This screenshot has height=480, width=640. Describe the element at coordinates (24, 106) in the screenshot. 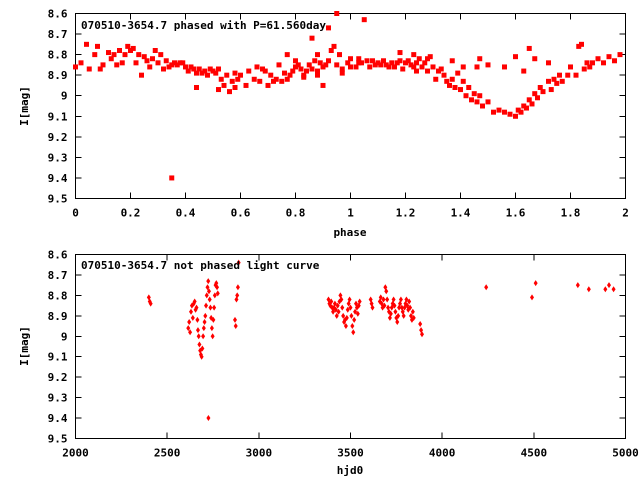

I see `y-axis-label: I[mag]` at that location.